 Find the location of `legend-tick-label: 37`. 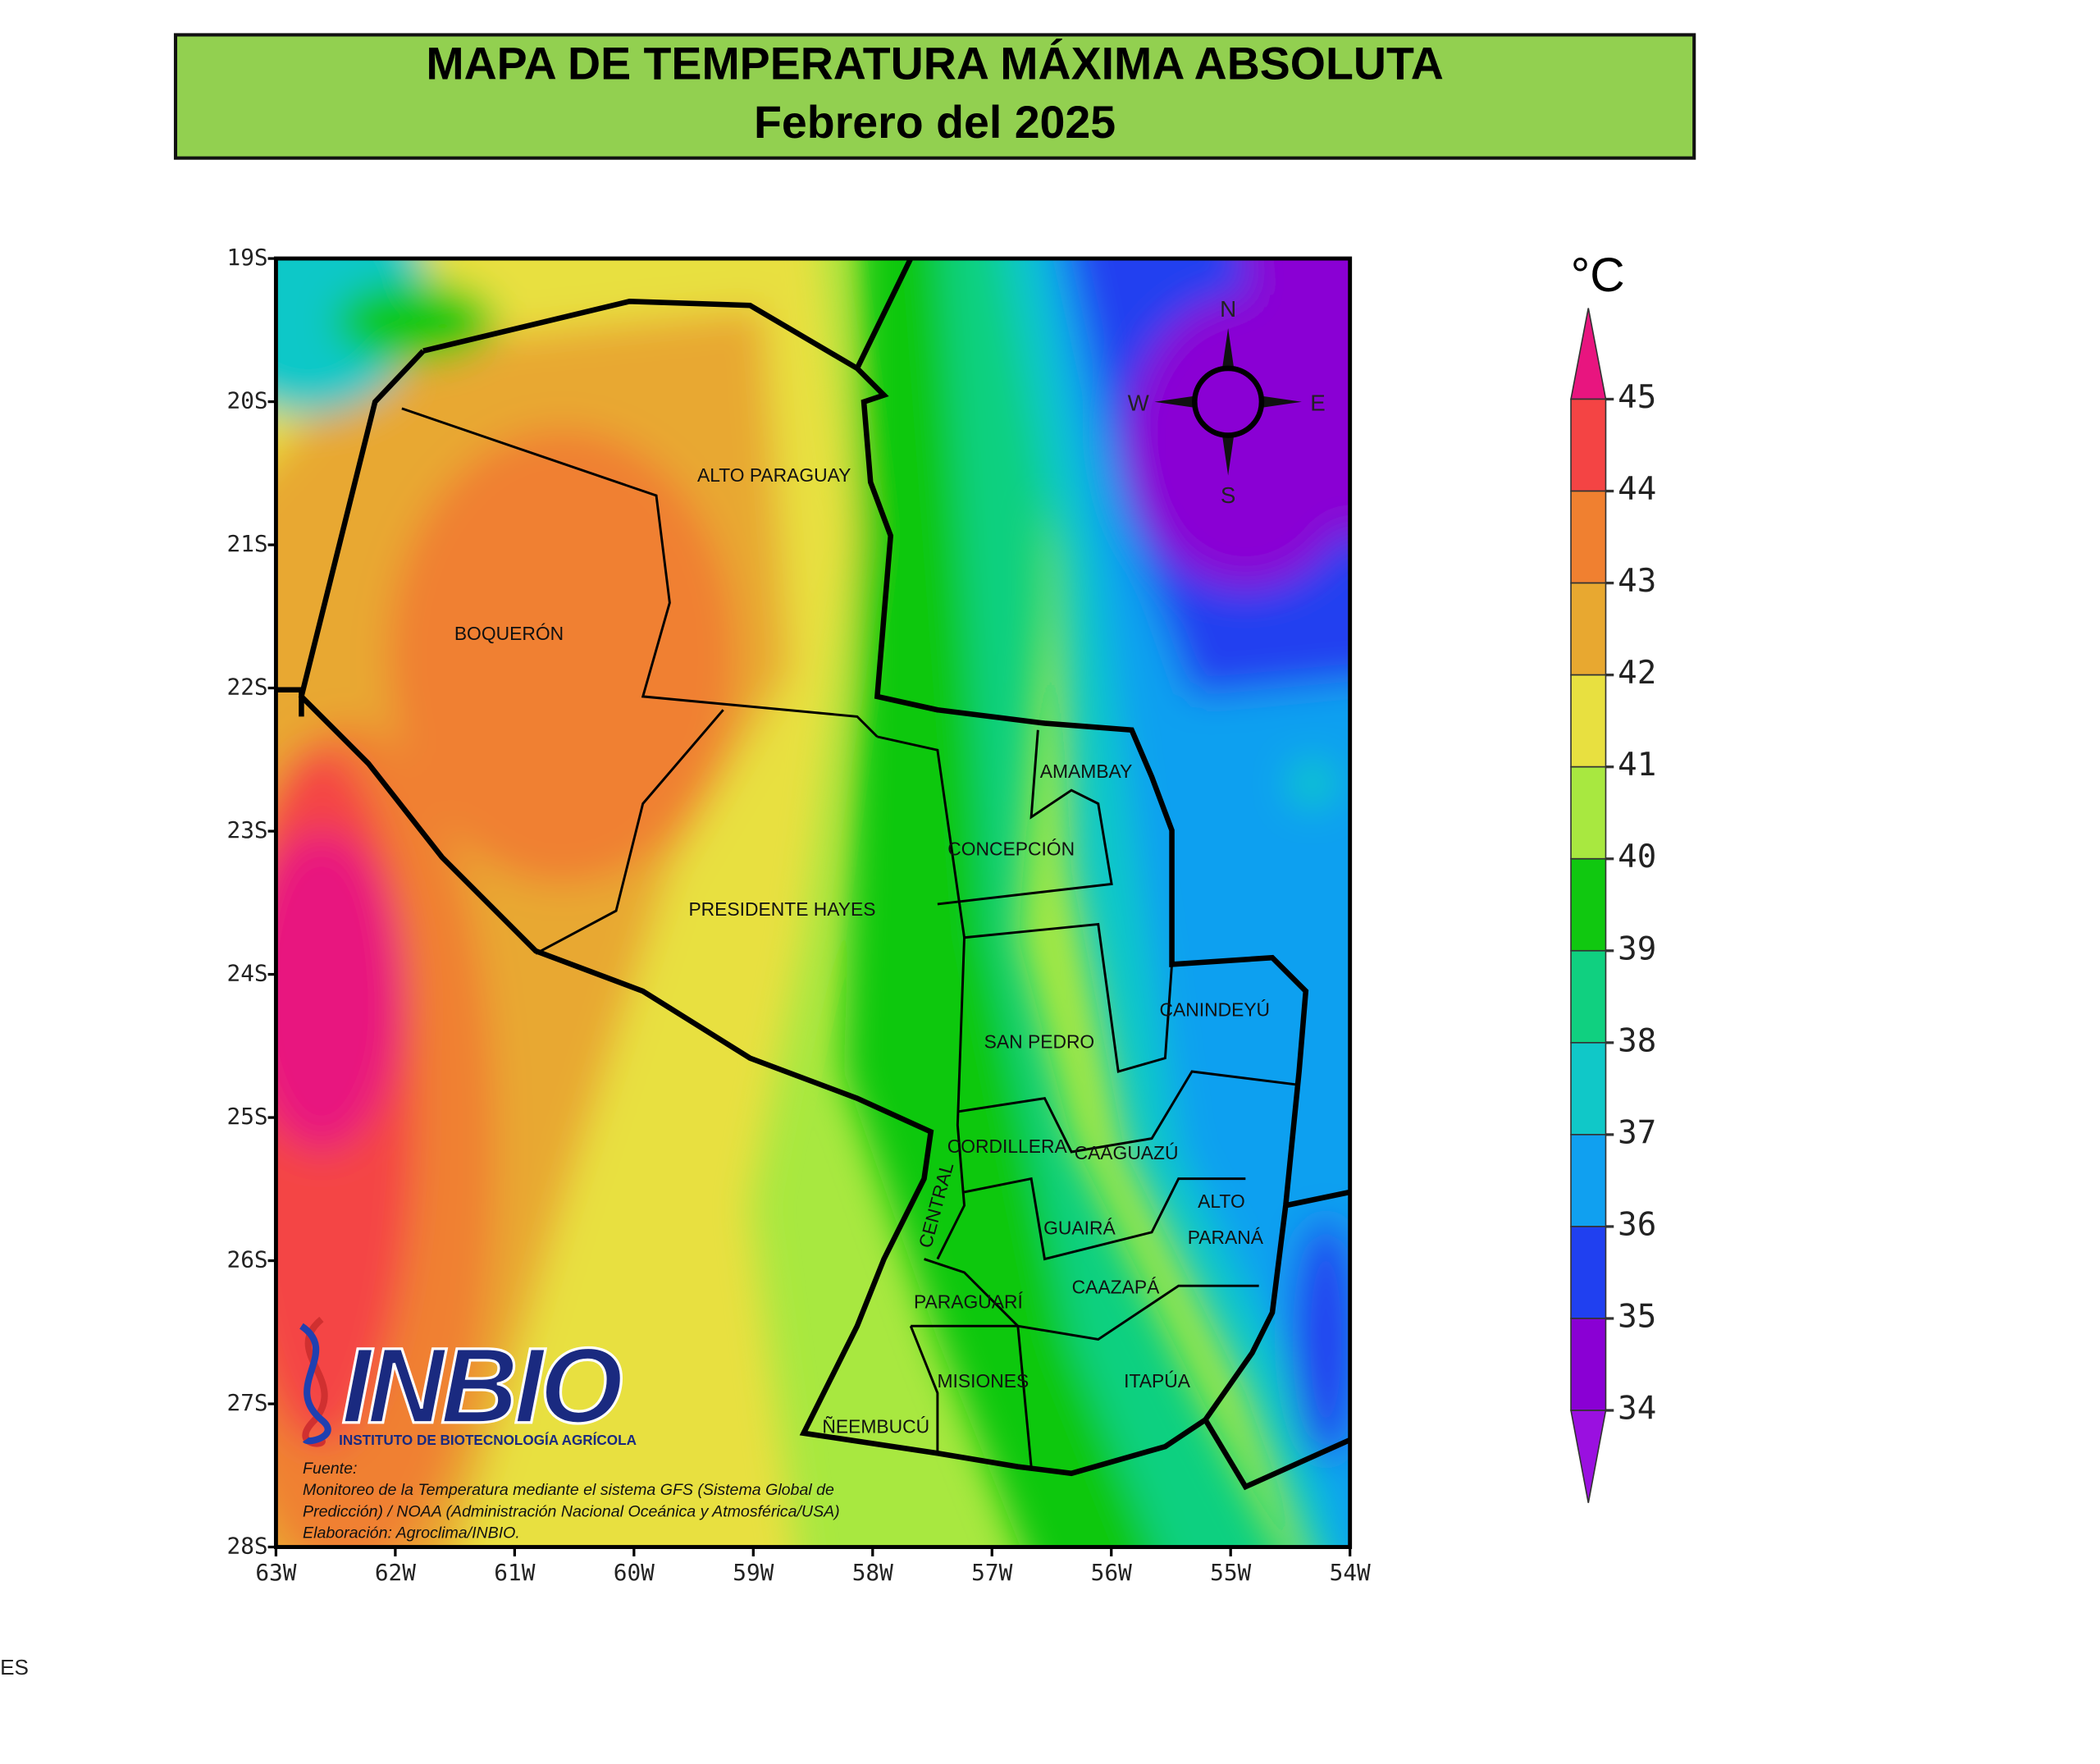

legend-tick-label: 37 is located at coordinates (1637, 1132).